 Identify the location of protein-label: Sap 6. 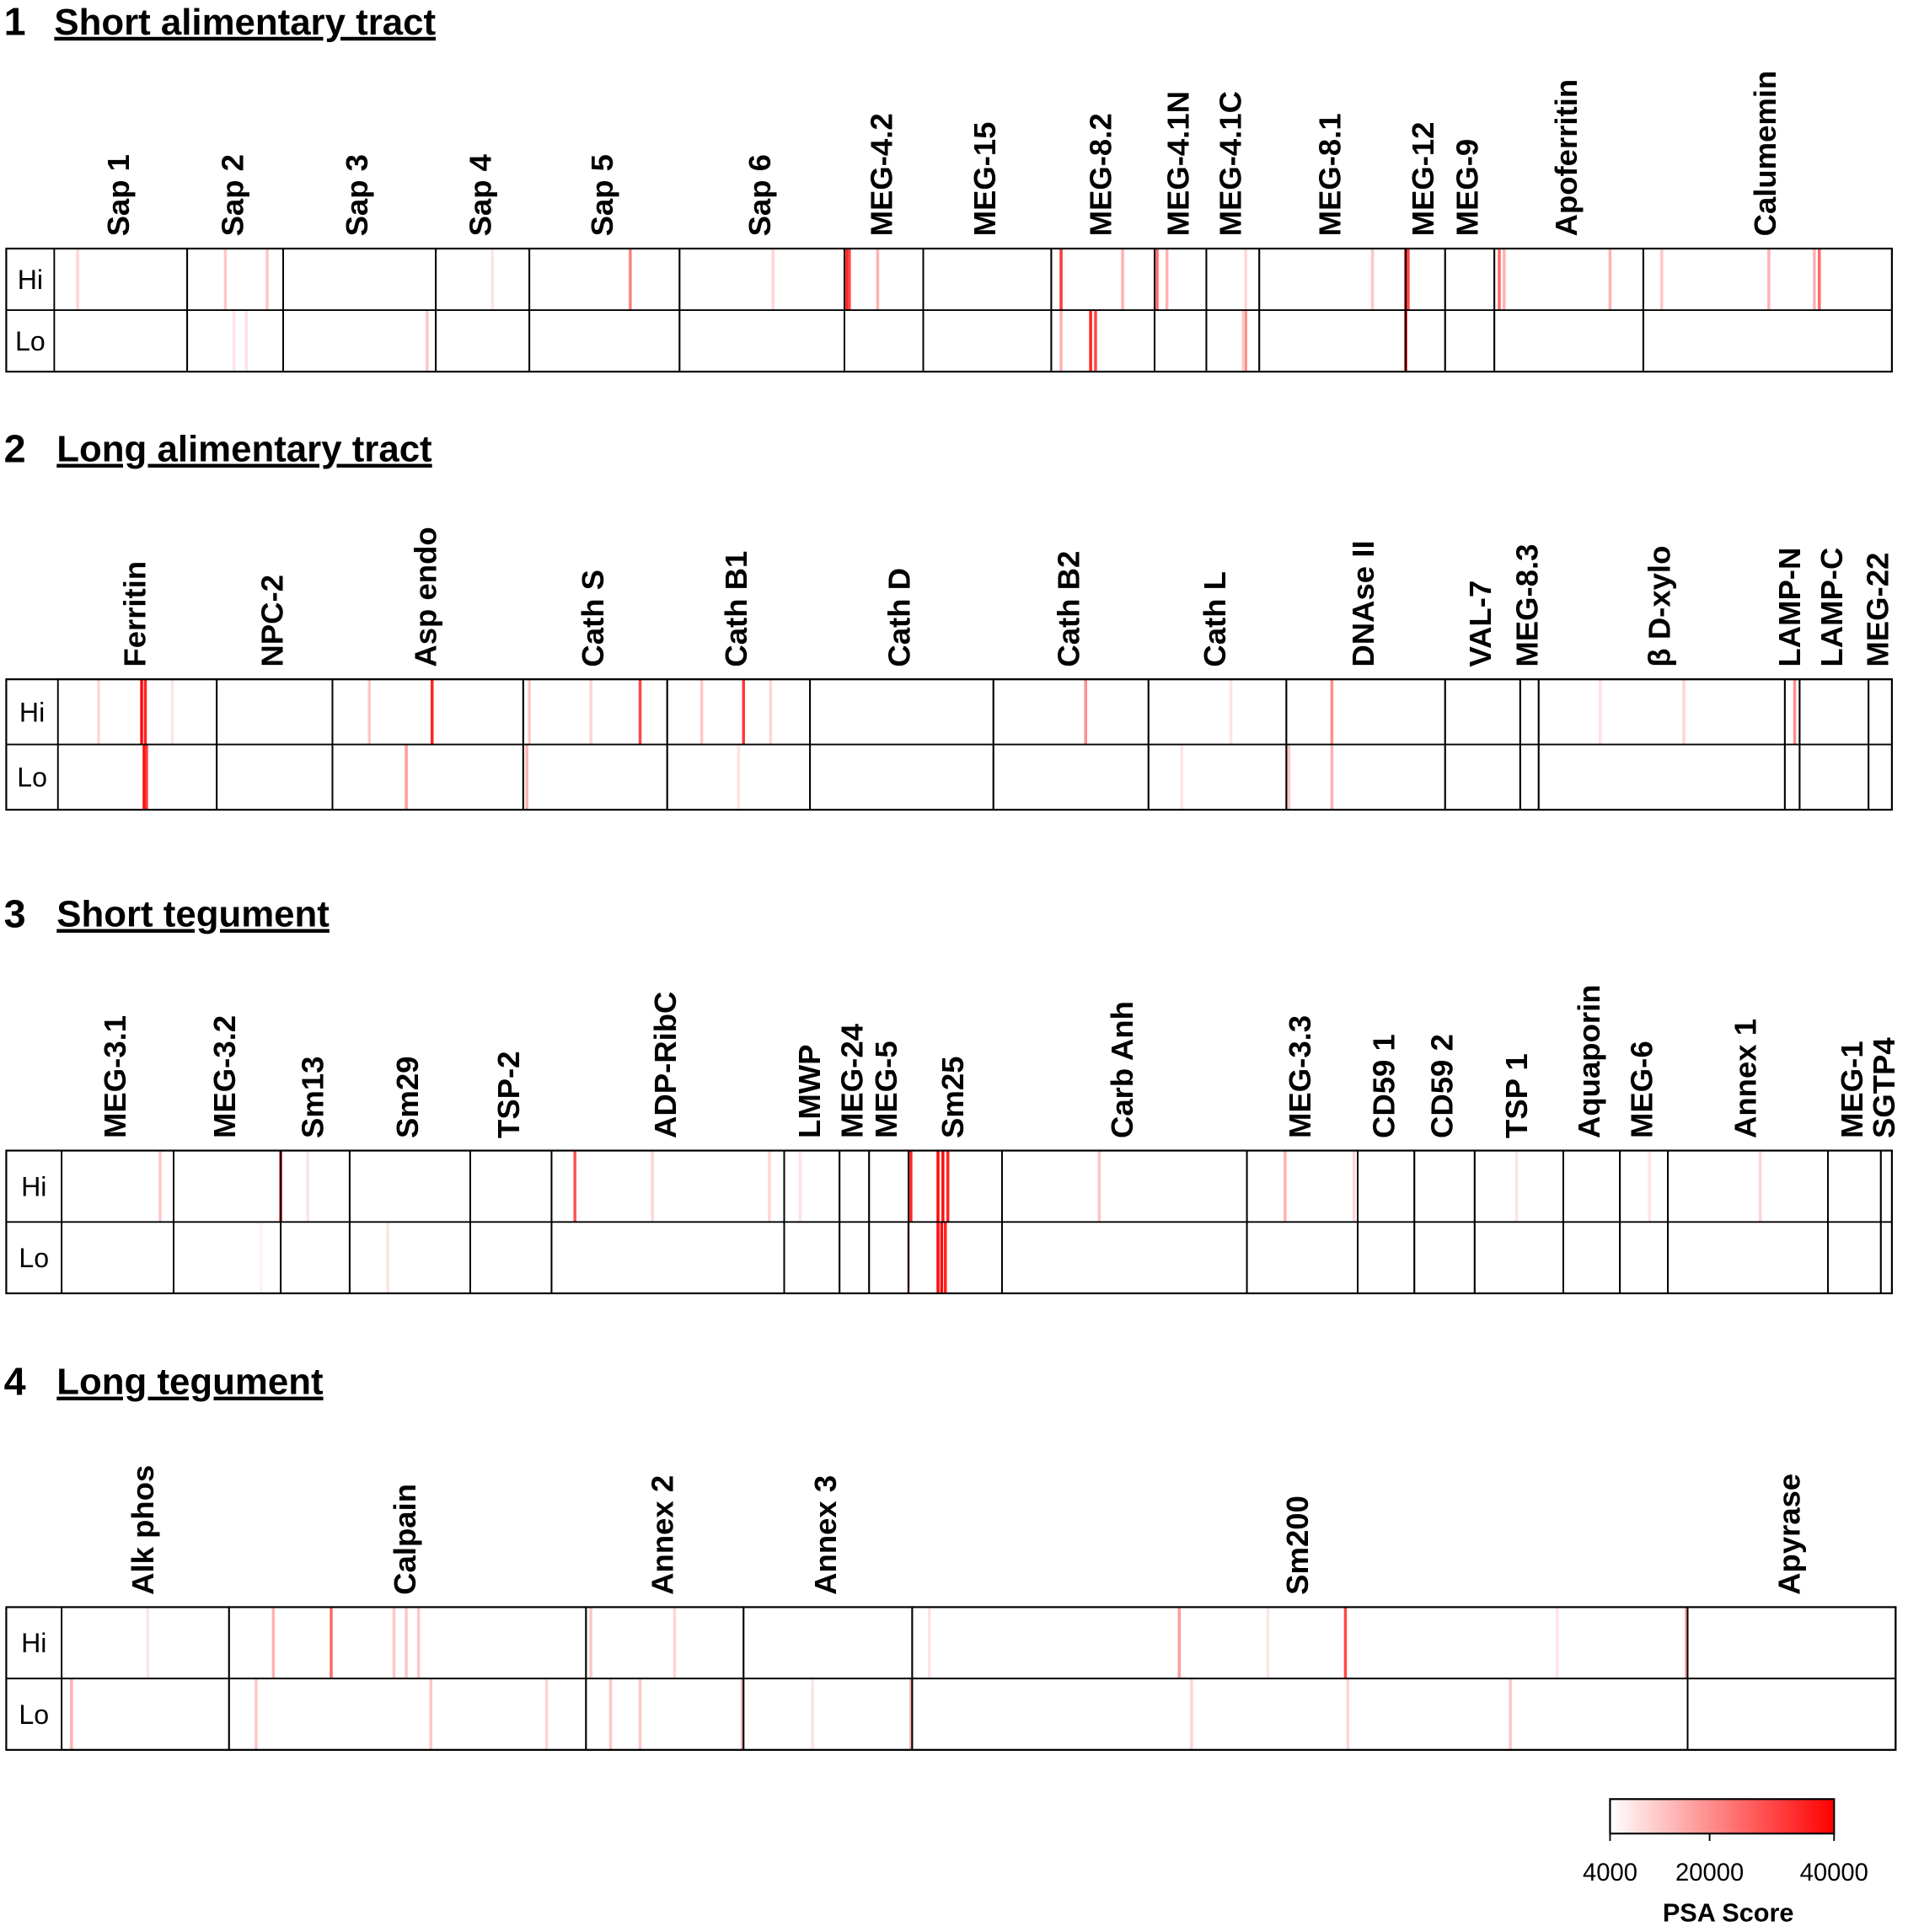
(759, 195).